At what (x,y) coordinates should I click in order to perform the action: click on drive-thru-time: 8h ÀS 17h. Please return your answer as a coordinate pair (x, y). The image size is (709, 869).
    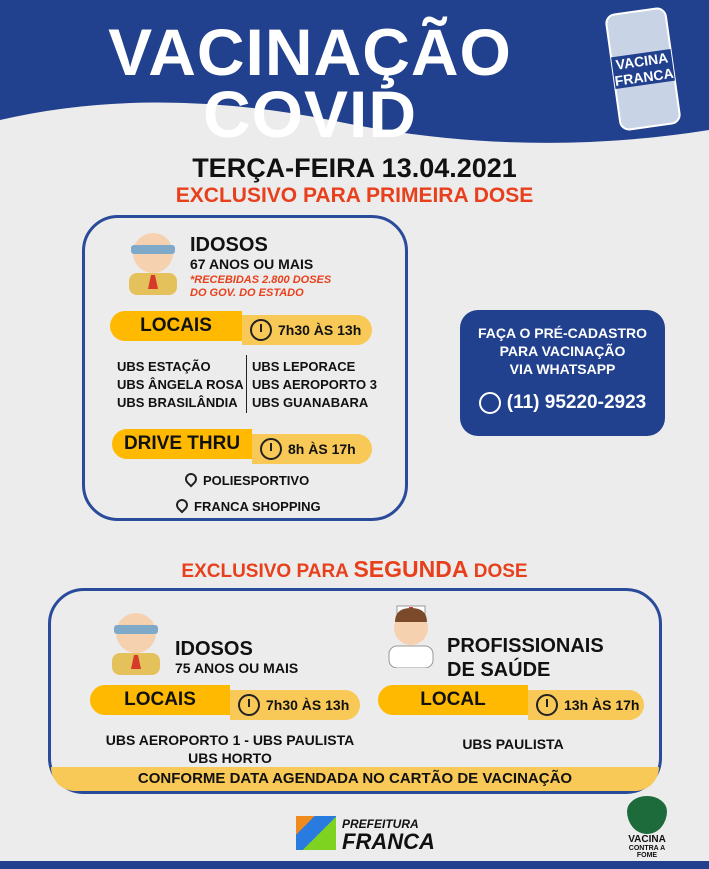
    Looking at the image, I should click on (312, 449).